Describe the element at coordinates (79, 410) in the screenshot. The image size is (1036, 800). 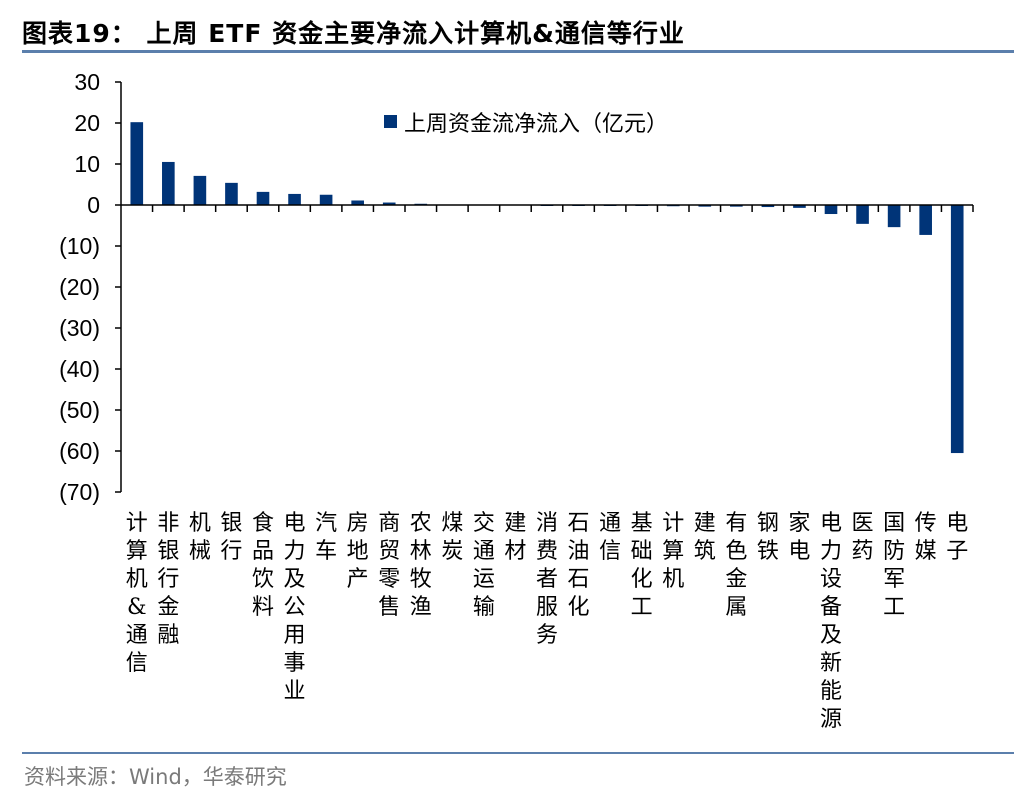
I see `y-tick-label: (50)` at that location.